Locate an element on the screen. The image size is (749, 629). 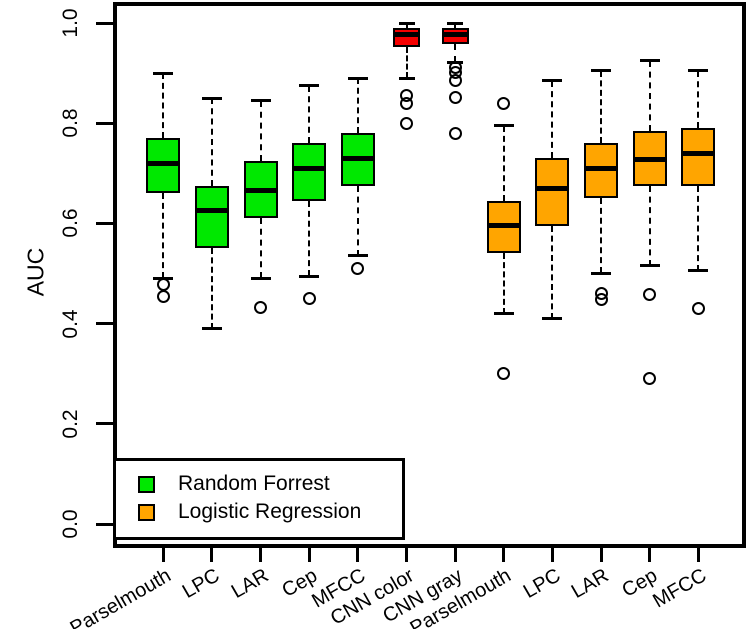
legend-label: Logistic Regression is located at coordinates (270, 511).